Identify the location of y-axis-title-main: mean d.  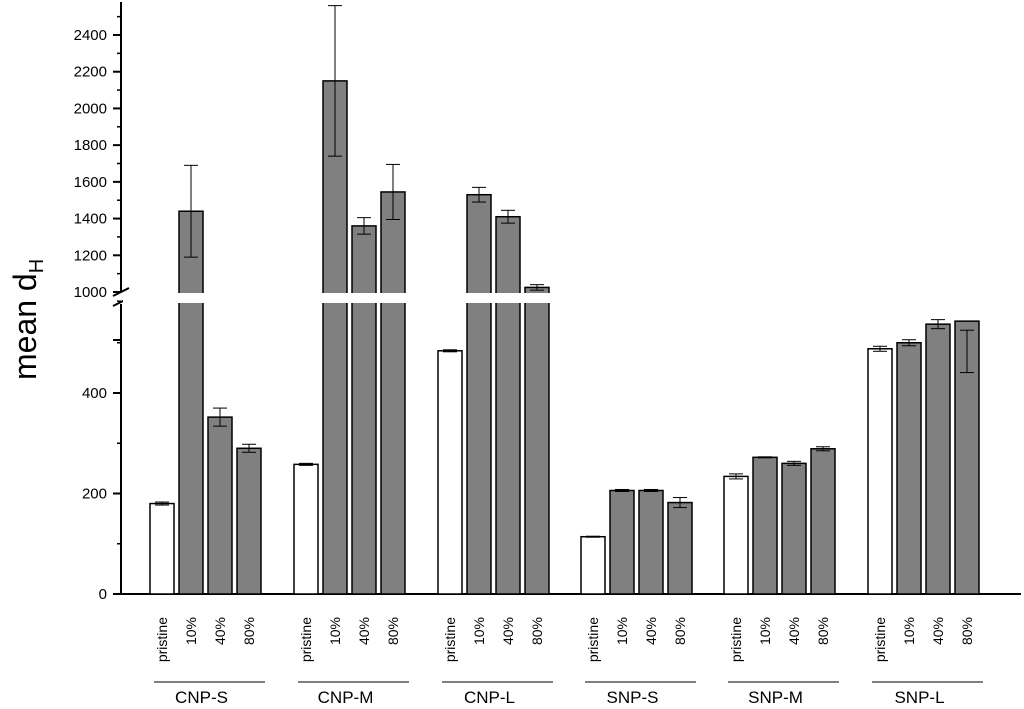
(25, 326).